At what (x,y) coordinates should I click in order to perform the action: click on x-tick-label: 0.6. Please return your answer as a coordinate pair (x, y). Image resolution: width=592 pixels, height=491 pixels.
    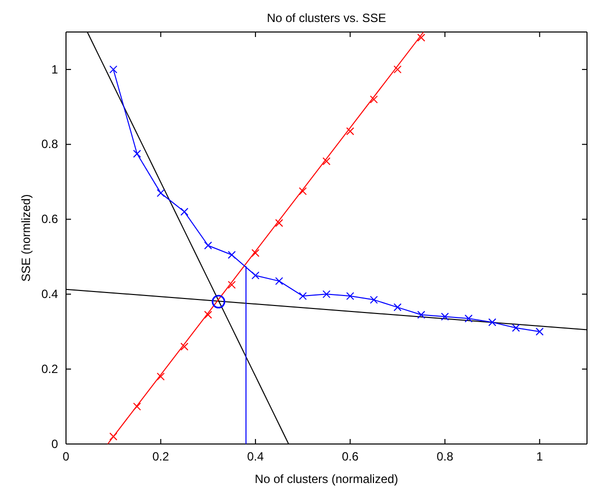
    Looking at the image, I should click on (350, 457).